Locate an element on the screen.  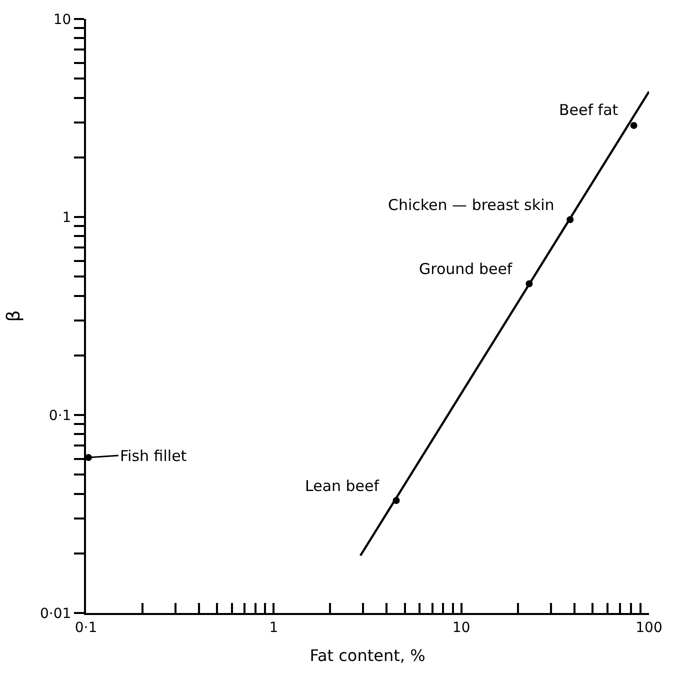
x-tick-label: 10 is located at coordinates (461, 628).